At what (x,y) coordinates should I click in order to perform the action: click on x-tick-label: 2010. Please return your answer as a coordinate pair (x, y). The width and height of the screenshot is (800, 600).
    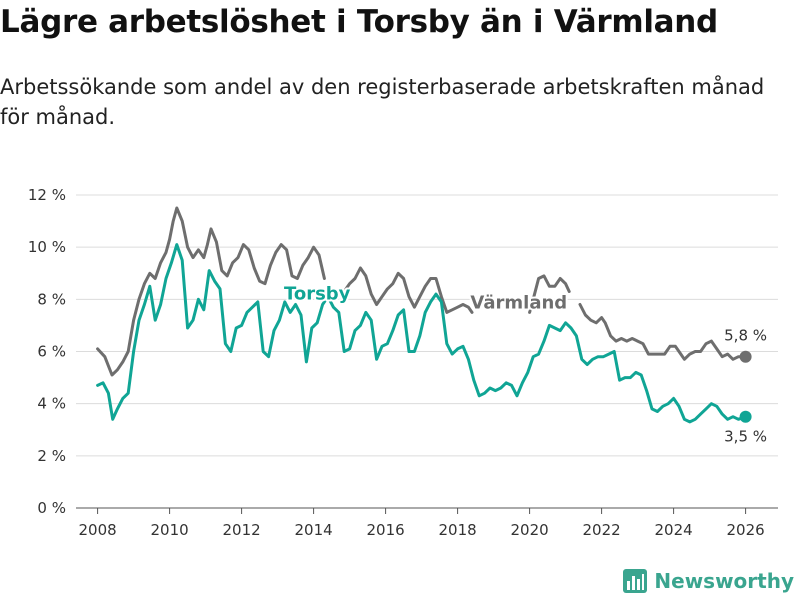
    Looking at the image, I should click on (170, 530).